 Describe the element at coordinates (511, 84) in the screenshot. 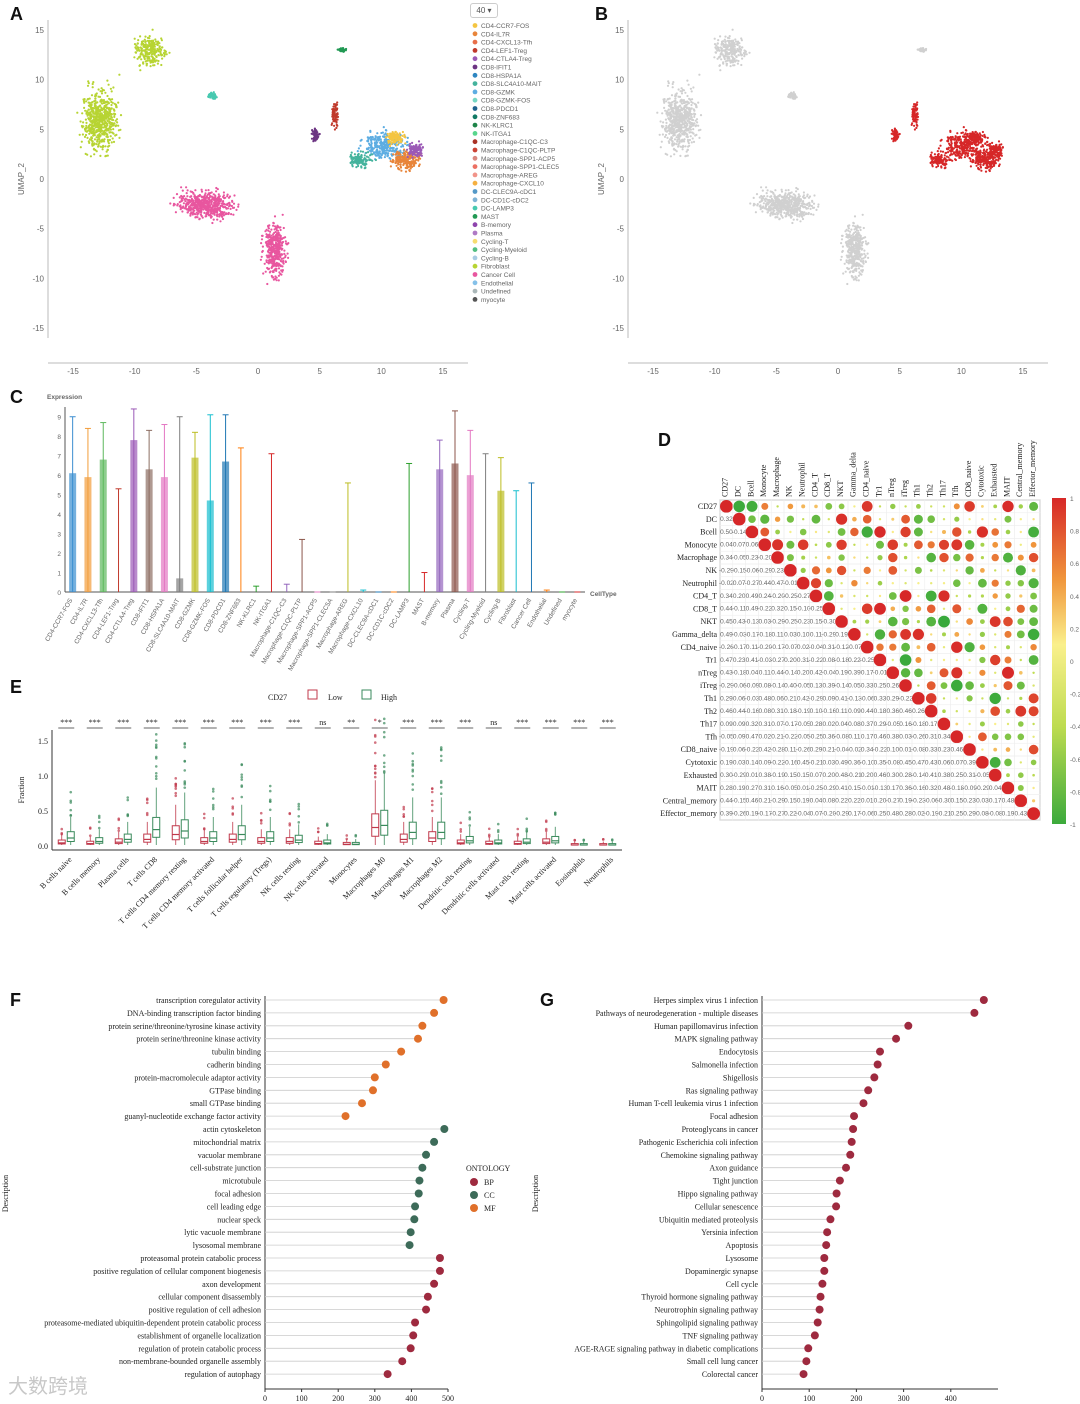

I see `legend-label: CD8-SLC4A10-MAIT` at that location.